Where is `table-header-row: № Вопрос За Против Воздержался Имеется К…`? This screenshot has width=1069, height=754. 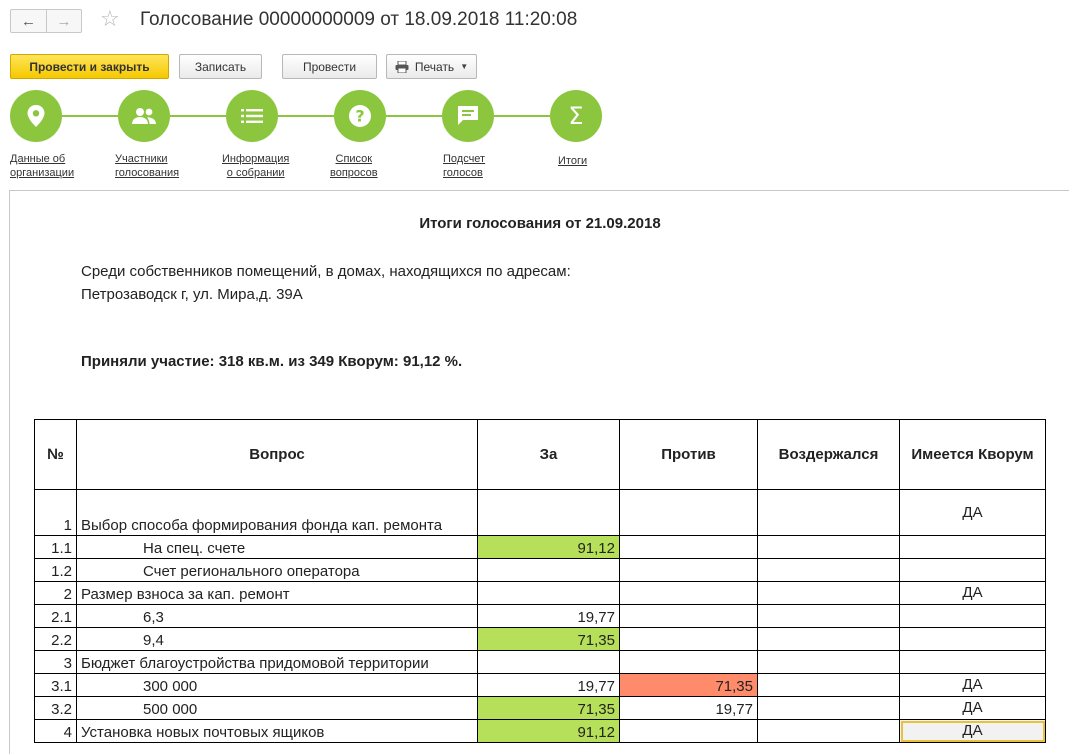 table-header-row: № Вопрос За Против Воздержался Имеется К… is located at coordinates (540, 454).